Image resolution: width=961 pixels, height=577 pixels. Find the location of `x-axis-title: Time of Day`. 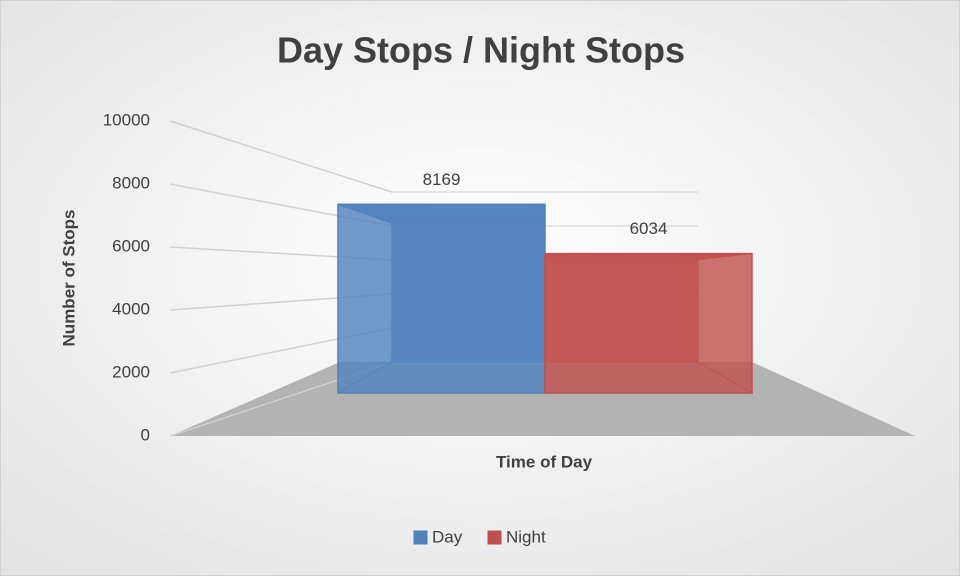

x-axis-title: Time of Day is located at coordinates (544, 461).